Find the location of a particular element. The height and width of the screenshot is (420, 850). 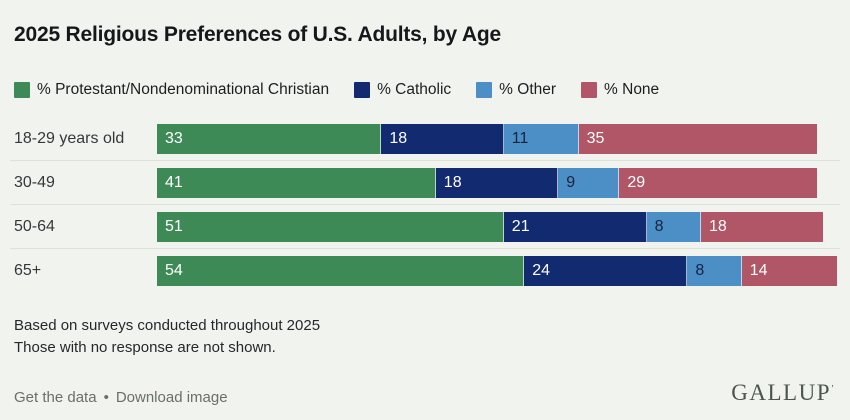

bar-row: 50-64 51 21 8 18 is located at coordinates (425, 227).